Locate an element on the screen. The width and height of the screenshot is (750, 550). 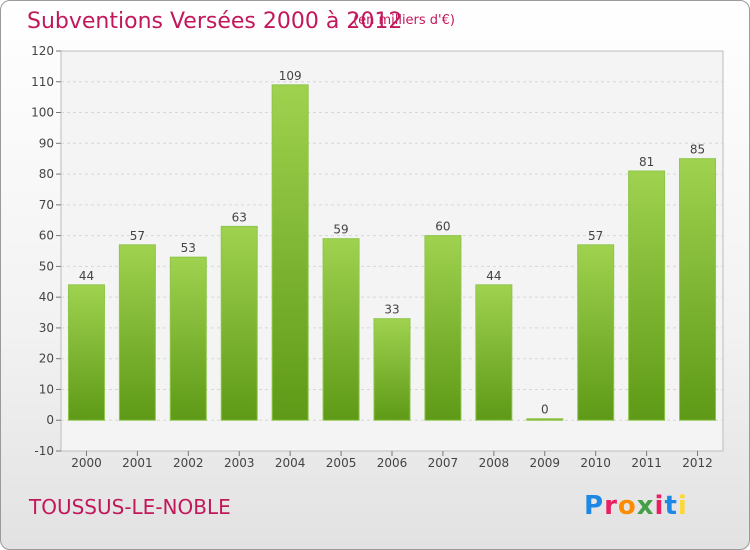
y-tick-label: 70 is located at coordinates (46, 205).